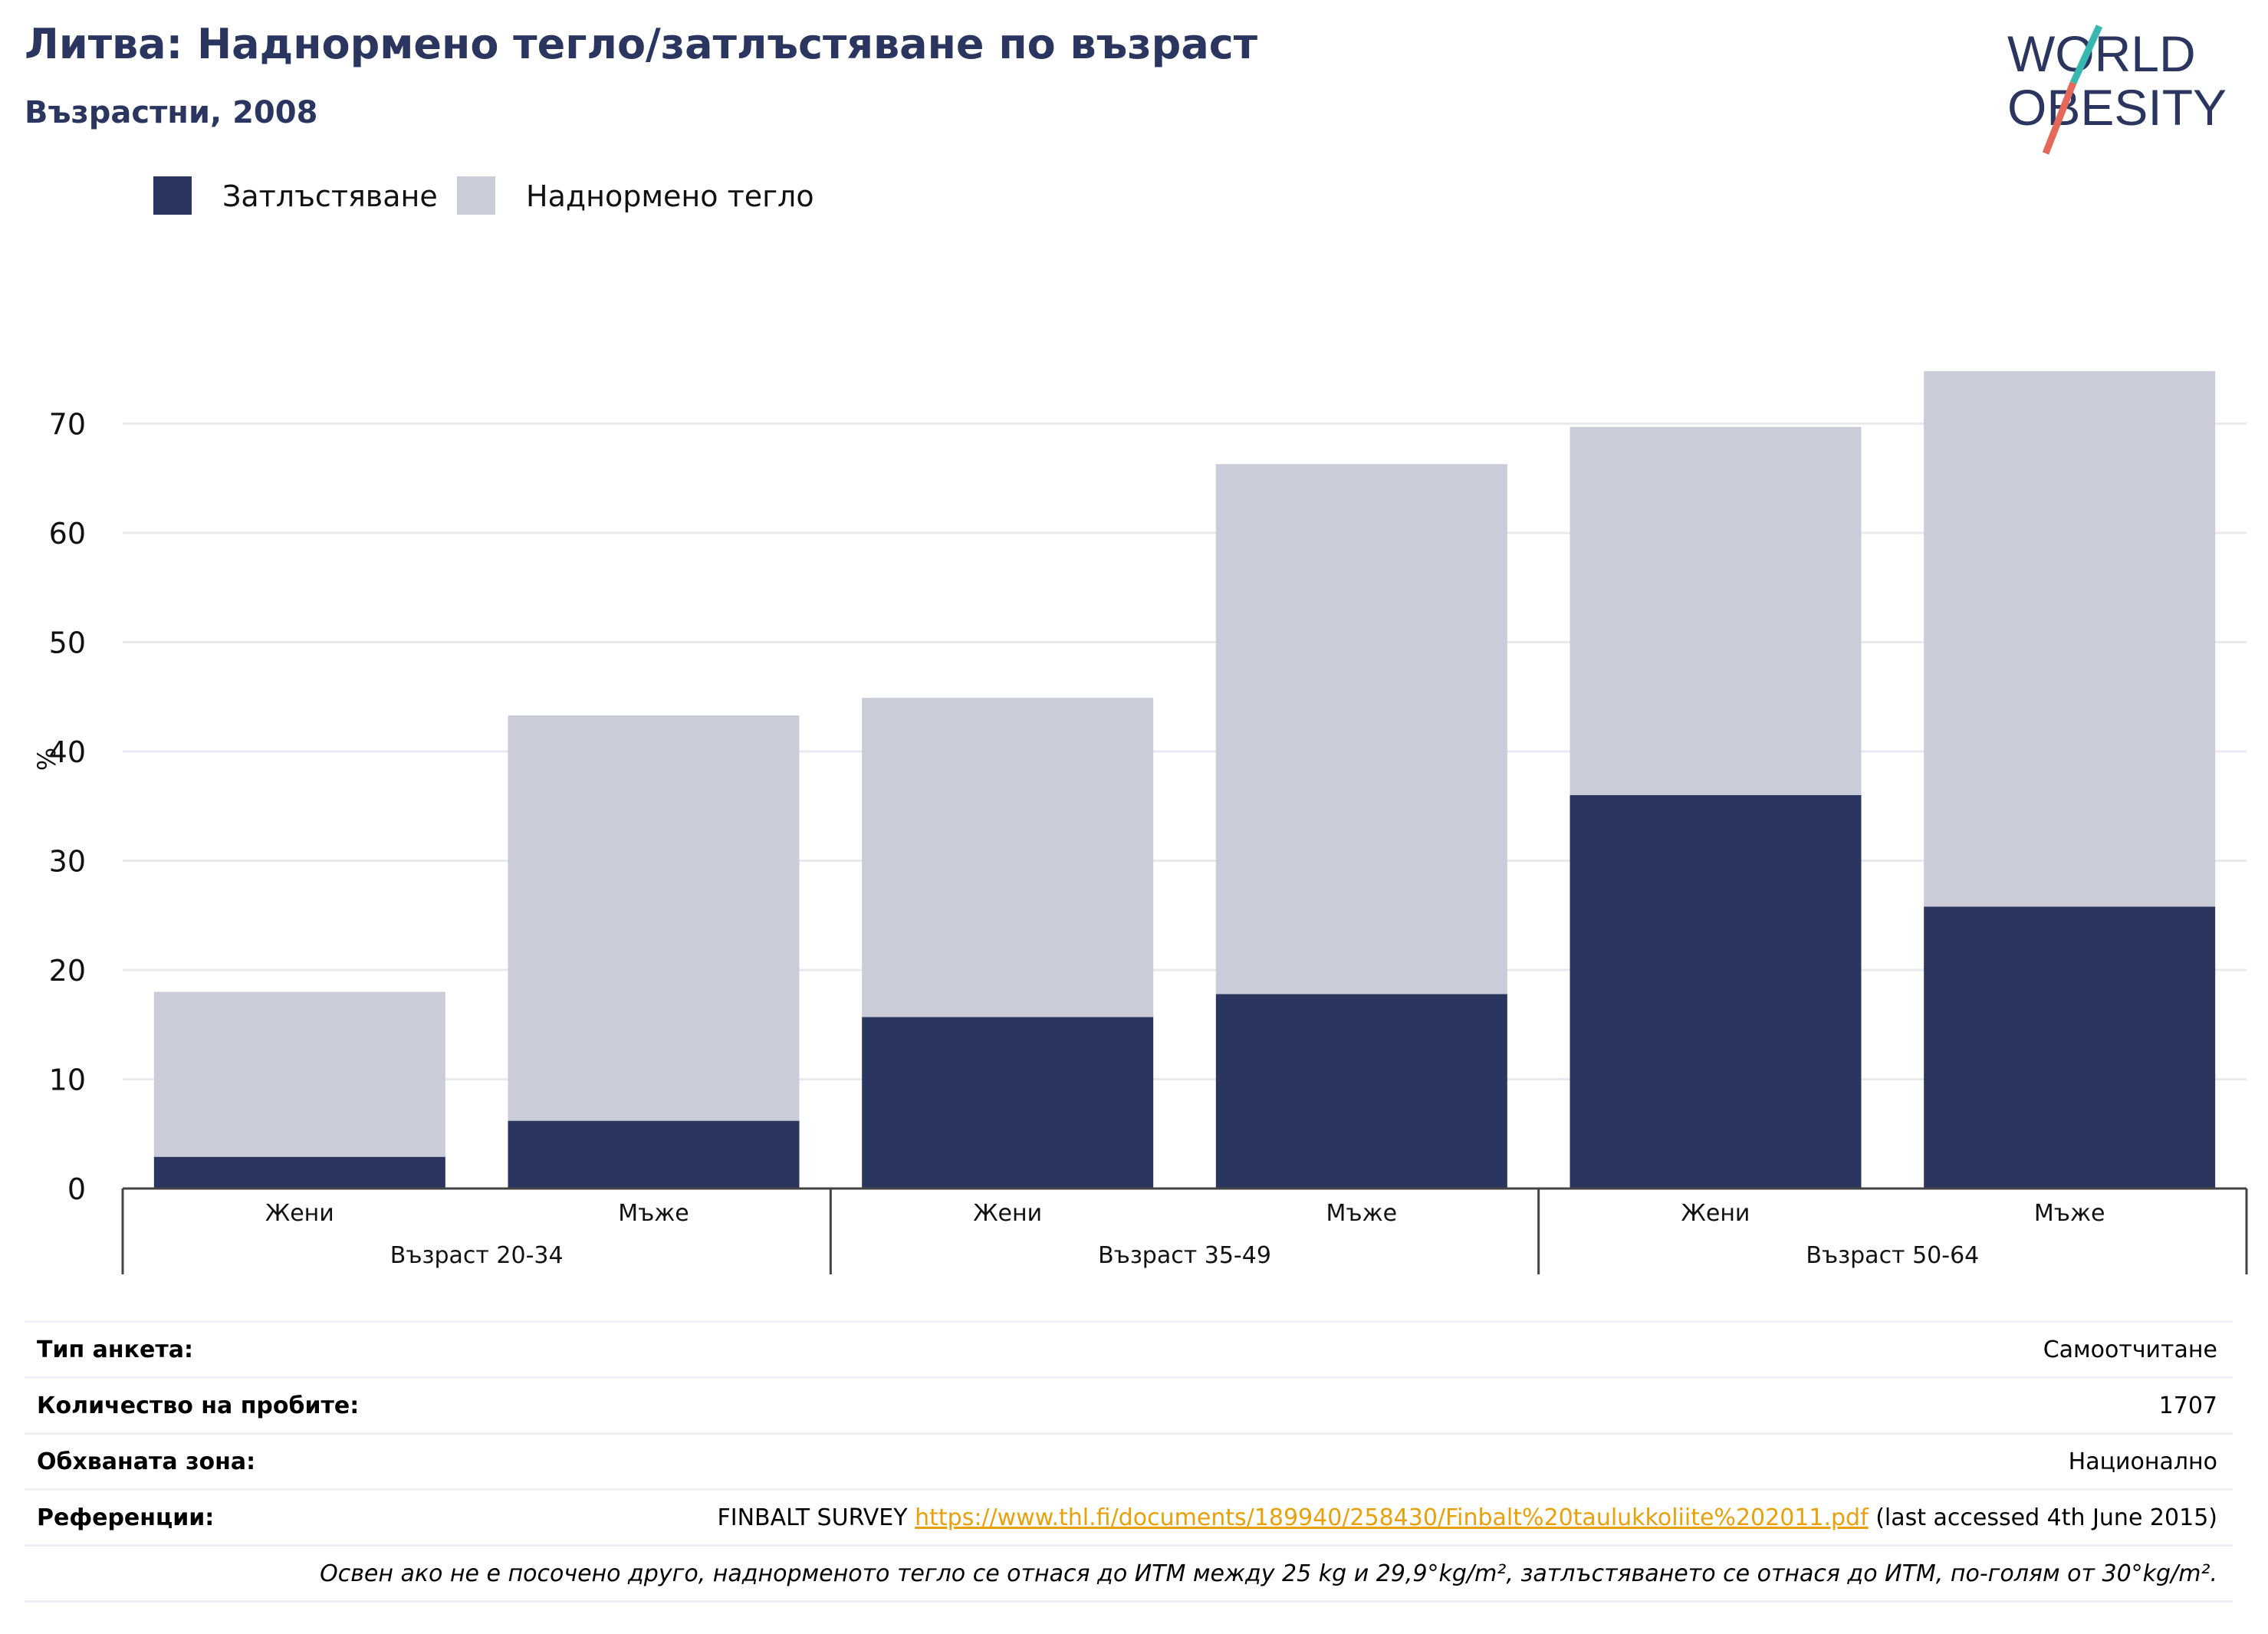 The image size is (2268, 1634). Describe the element at coordinates (67, 971) in the screenshot. I see `y-tick-label: 20` at that location.